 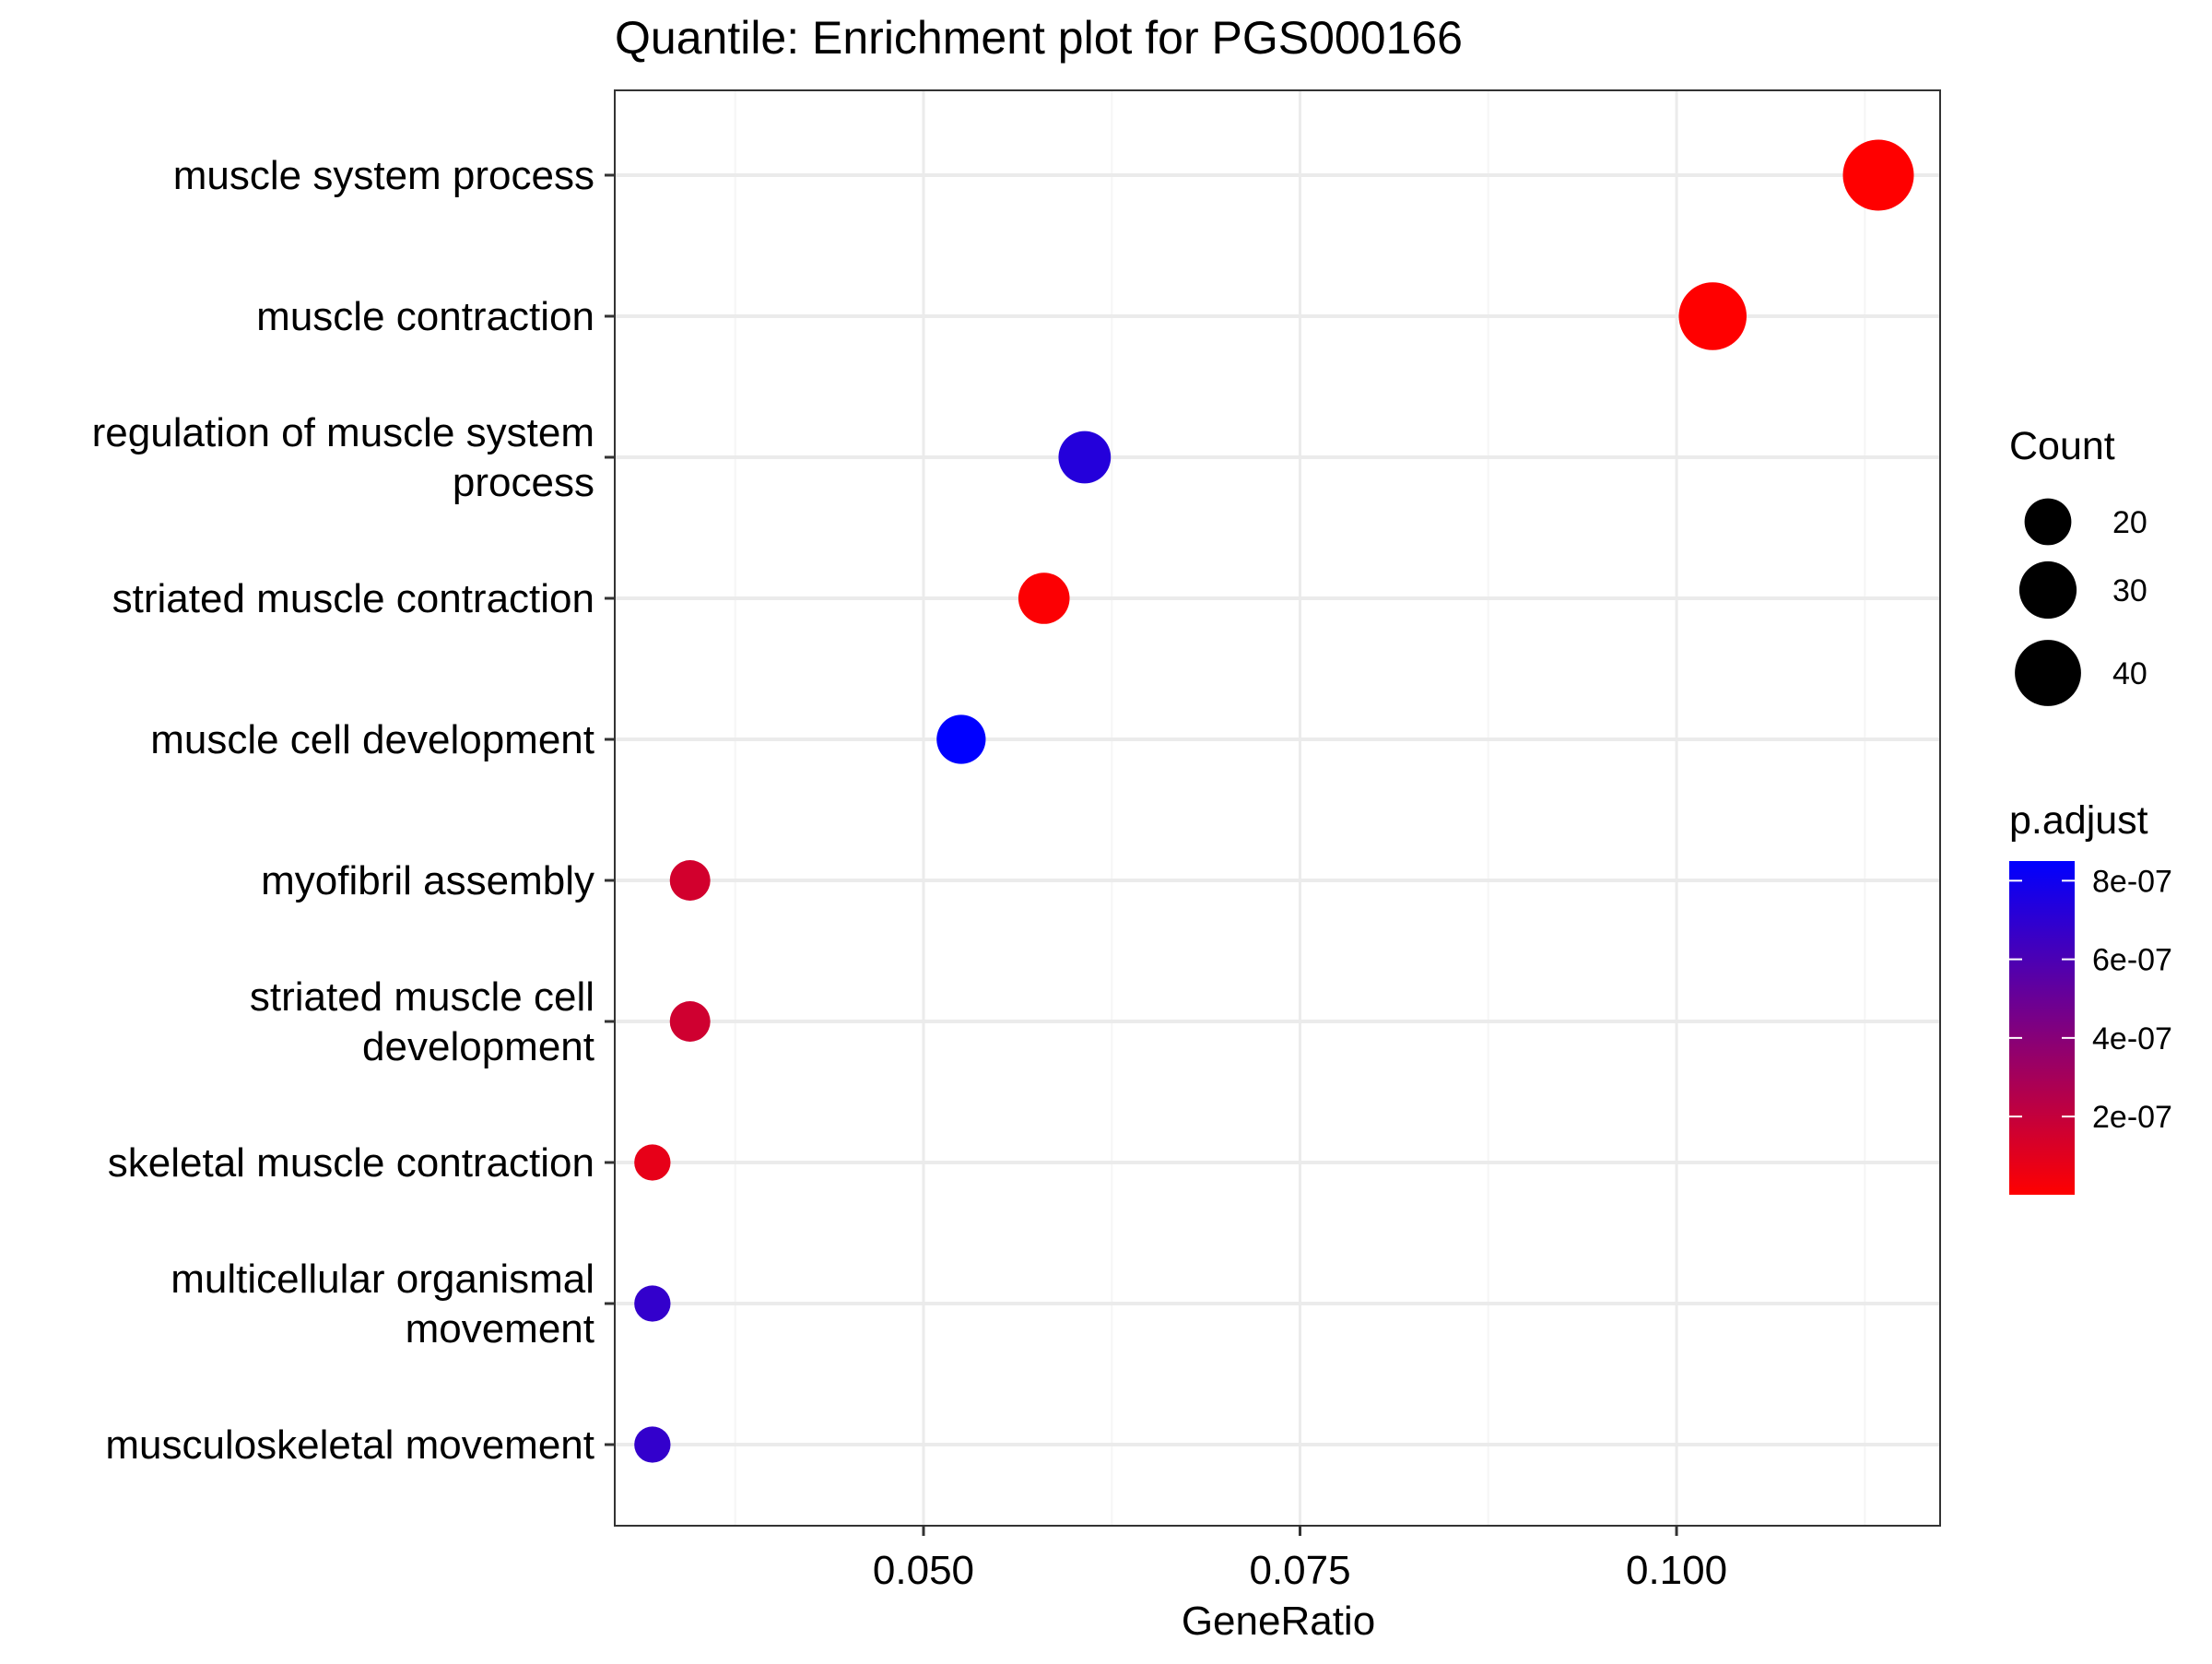 What do you see at coordinates (1676, 1570) in the screenshot?
I see `x-axis-tick-label: 0.100` at bounding box center [1676, 1570].